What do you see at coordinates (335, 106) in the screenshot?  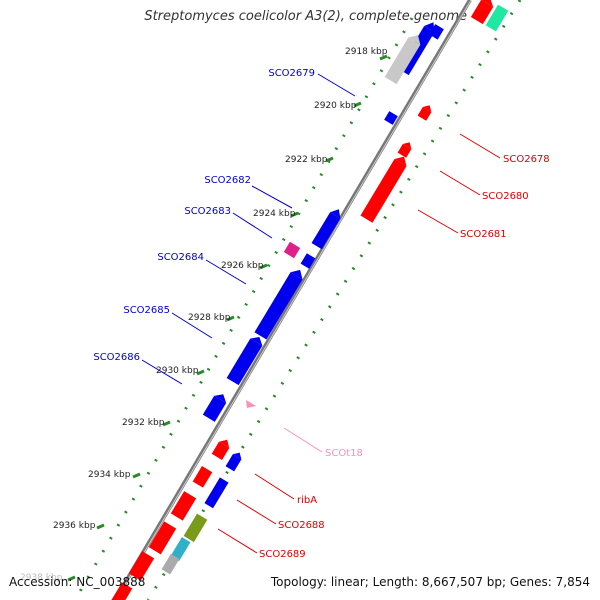 I see `kbp-label: 2920 kbp` at bounding box center [335, 106].